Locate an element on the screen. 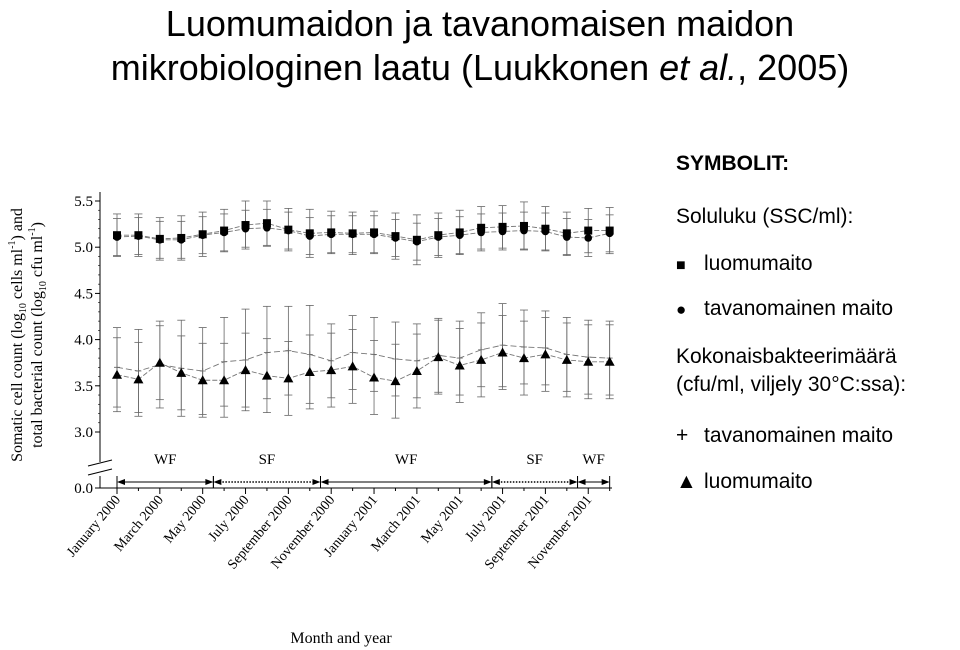 The width and height of the screenshot is (960, 650). title-line-1: Luomumaidon ja tavanomaisen maidon is located at coordinates (480, 23).